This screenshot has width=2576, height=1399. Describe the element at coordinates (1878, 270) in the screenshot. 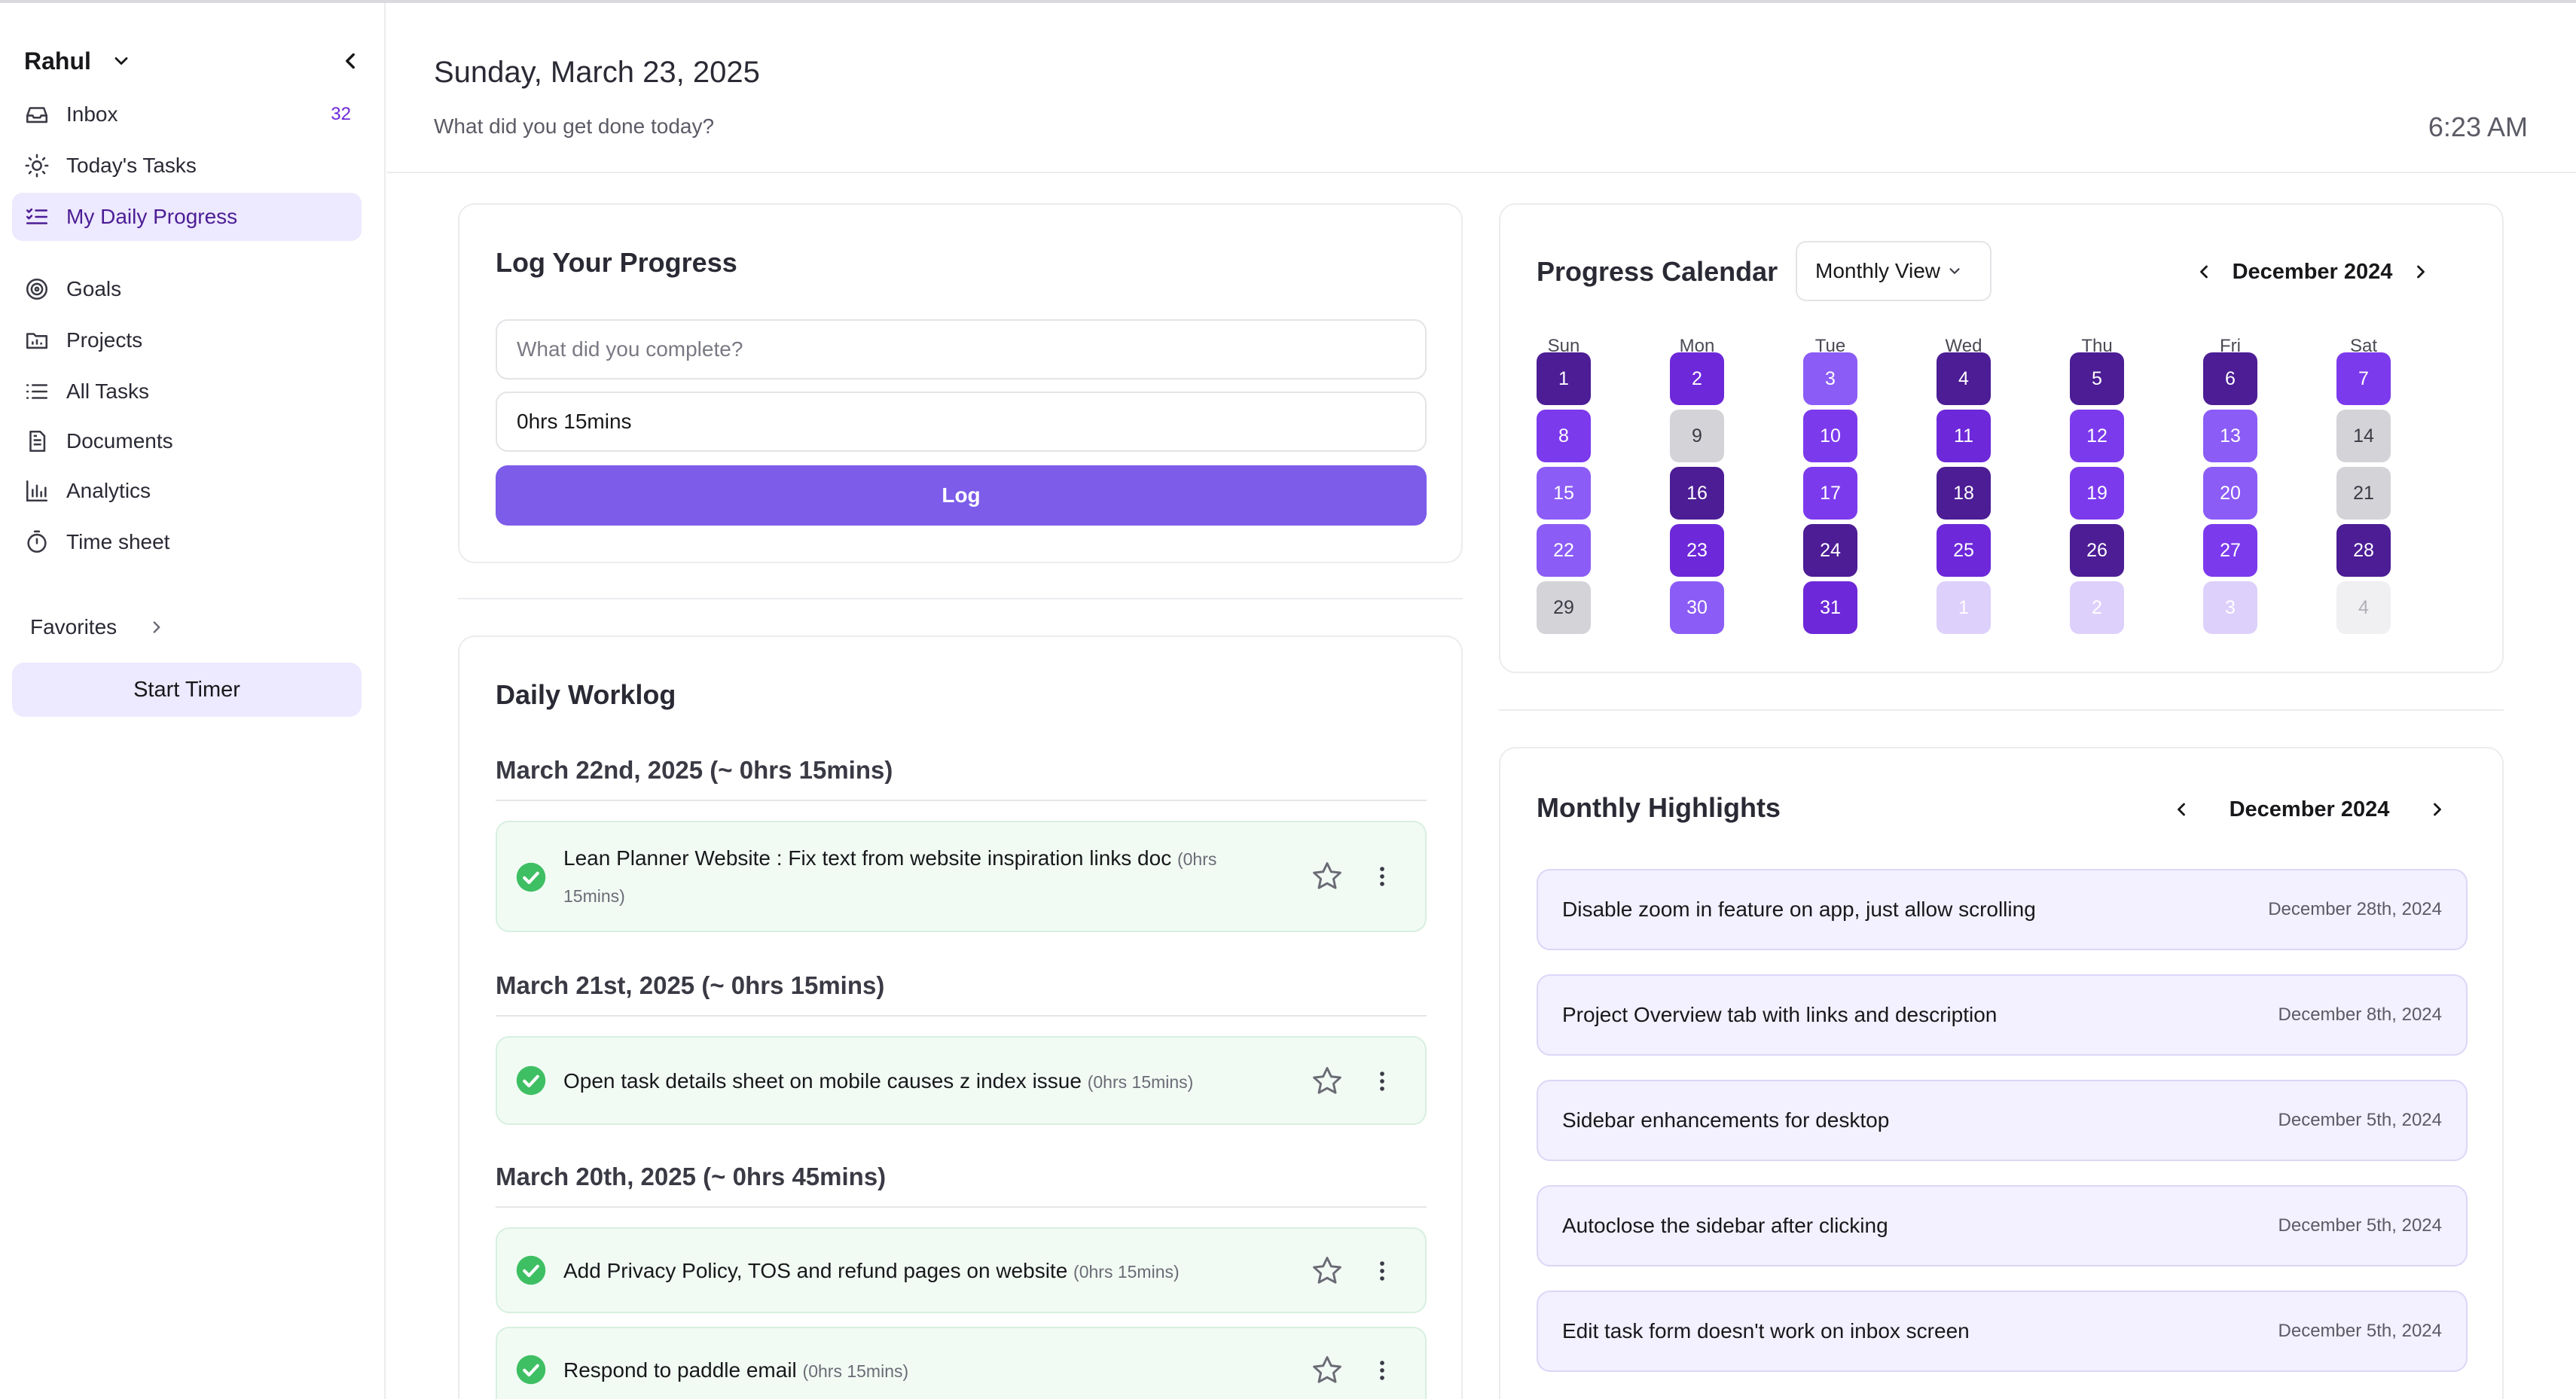

I see `view-mode-value: Monthly View` at that location.